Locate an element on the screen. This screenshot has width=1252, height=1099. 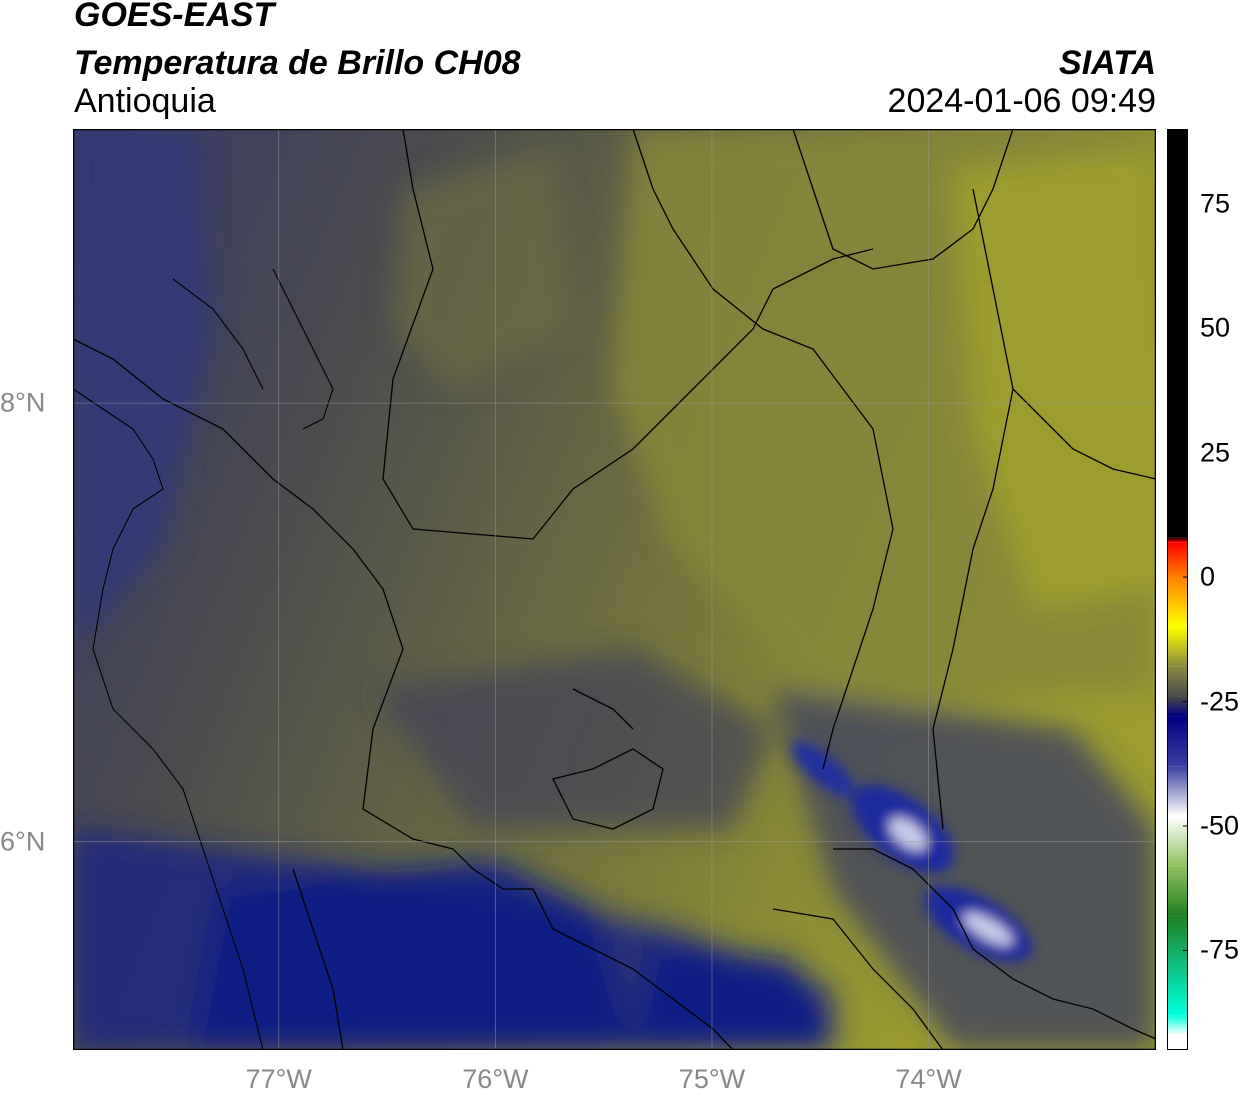
region-label: Antioquia is located at coordinates (145, 101).